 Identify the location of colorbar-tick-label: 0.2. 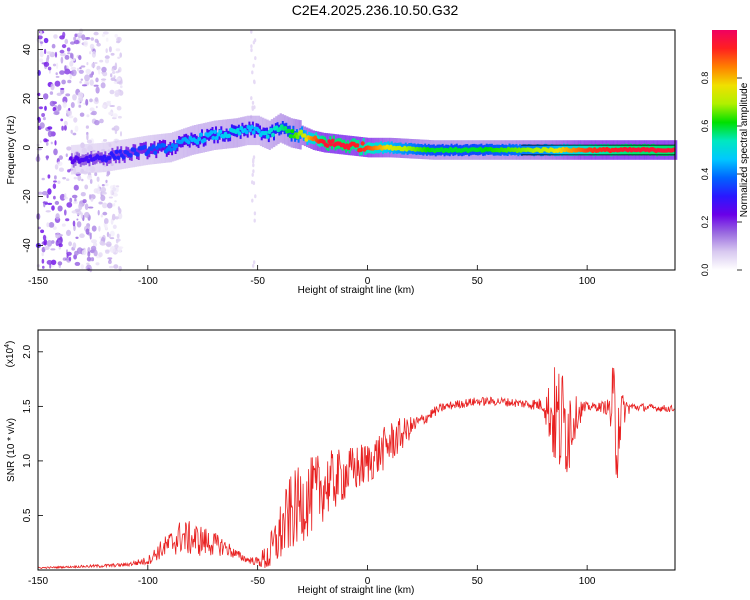
(705, 222).